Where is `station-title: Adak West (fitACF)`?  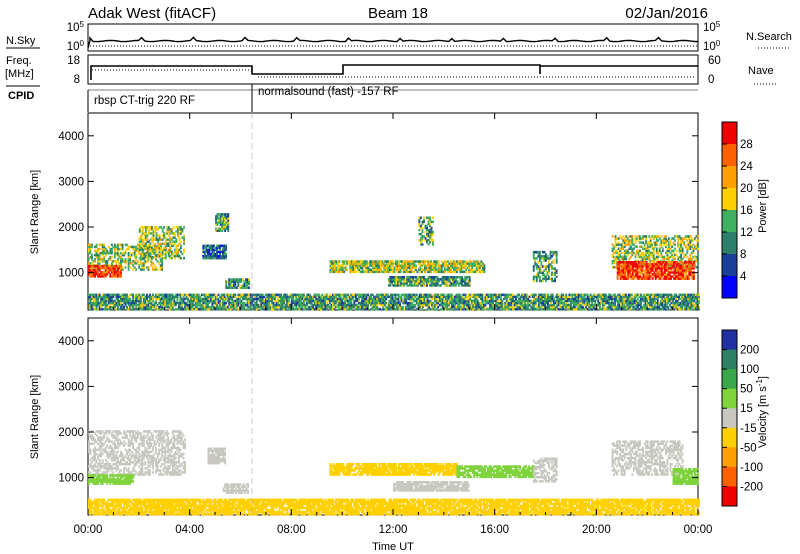
station-title: Adak West (fitACF) is located at coordinates (152, 13).